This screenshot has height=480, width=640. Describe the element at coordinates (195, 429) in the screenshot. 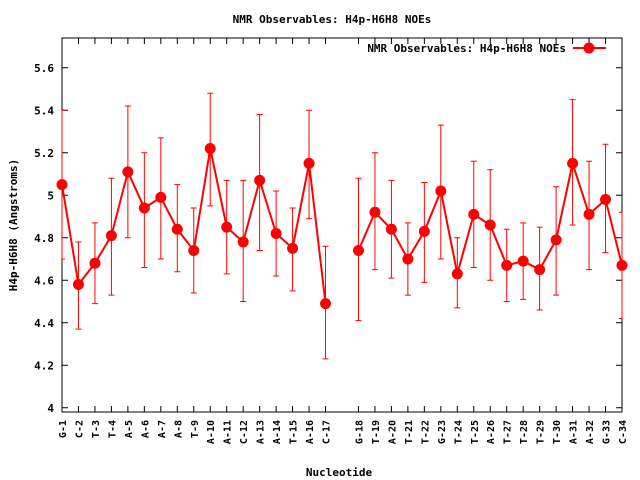

I see `x-tick-label: T-9` at that location.